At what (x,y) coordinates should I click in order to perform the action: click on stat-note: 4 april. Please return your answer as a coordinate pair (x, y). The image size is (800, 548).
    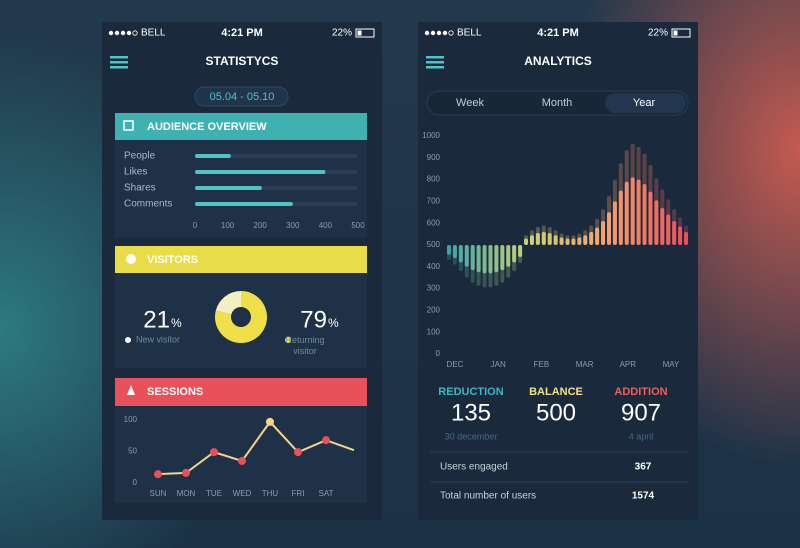
    Looking at the image, I should click on (641, 436).